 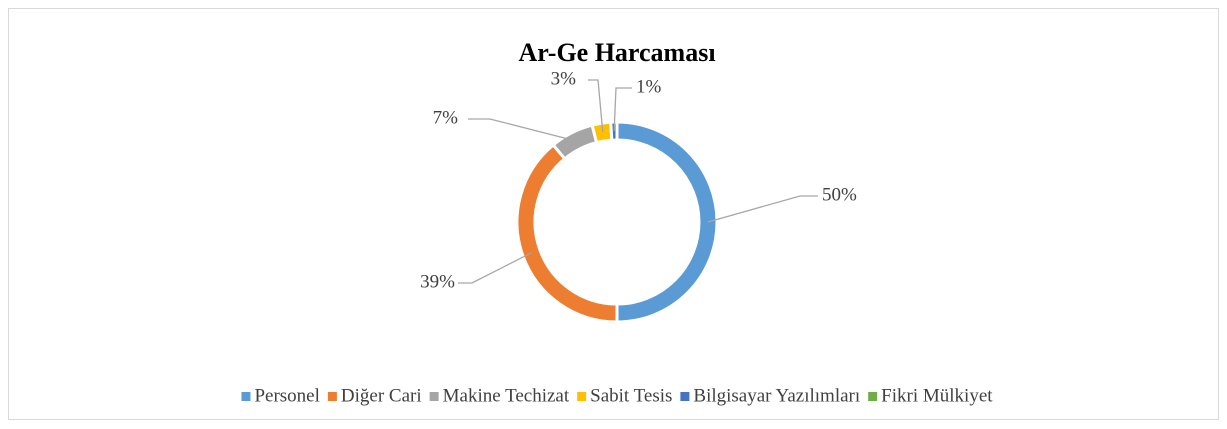 What do you see at coordinates (437, 281) in the screenshot?
I see `data-label: 39%` at bounding box center [437, 281].